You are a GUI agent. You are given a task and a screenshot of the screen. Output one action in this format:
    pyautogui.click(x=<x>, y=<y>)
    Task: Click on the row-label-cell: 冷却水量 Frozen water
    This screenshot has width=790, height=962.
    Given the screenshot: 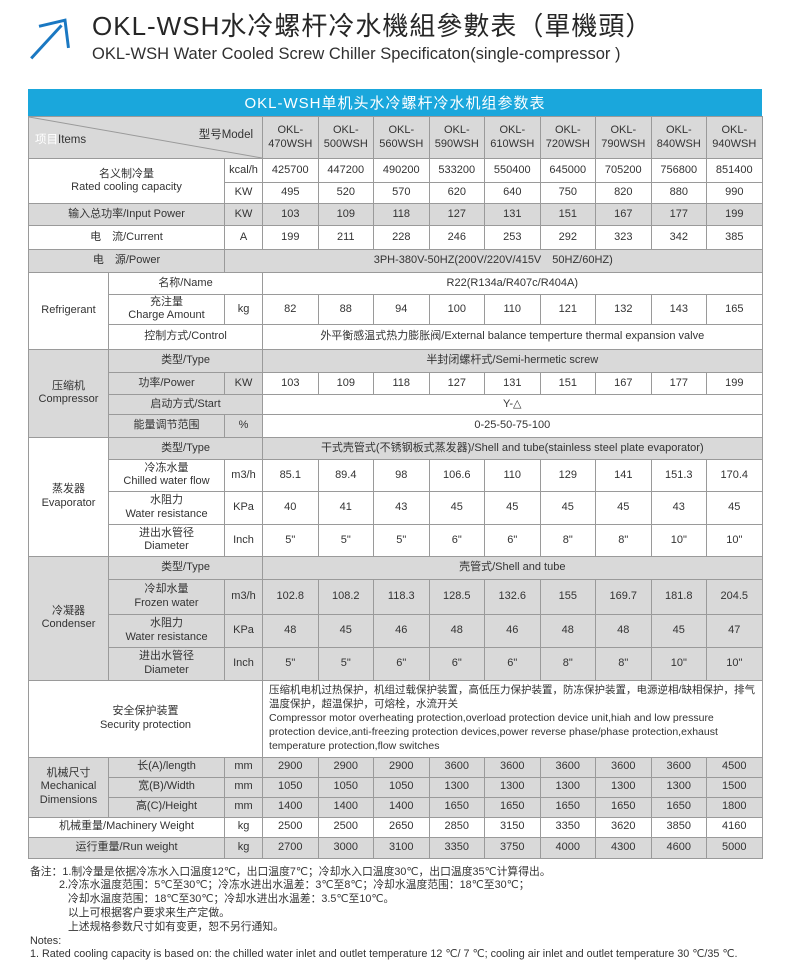 What is the action you would take?
    pyautogui.click(x=166, y=596)
    